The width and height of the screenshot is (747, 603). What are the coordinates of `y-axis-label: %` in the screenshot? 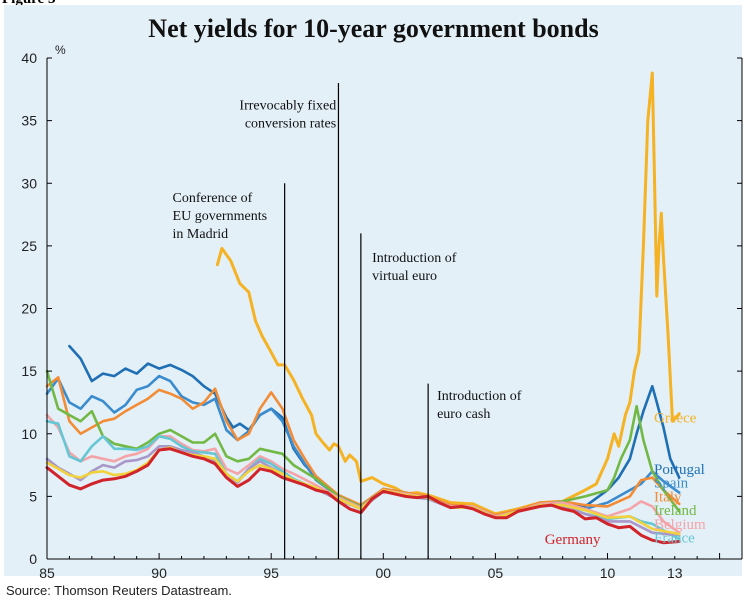 It's located at (60, 50).